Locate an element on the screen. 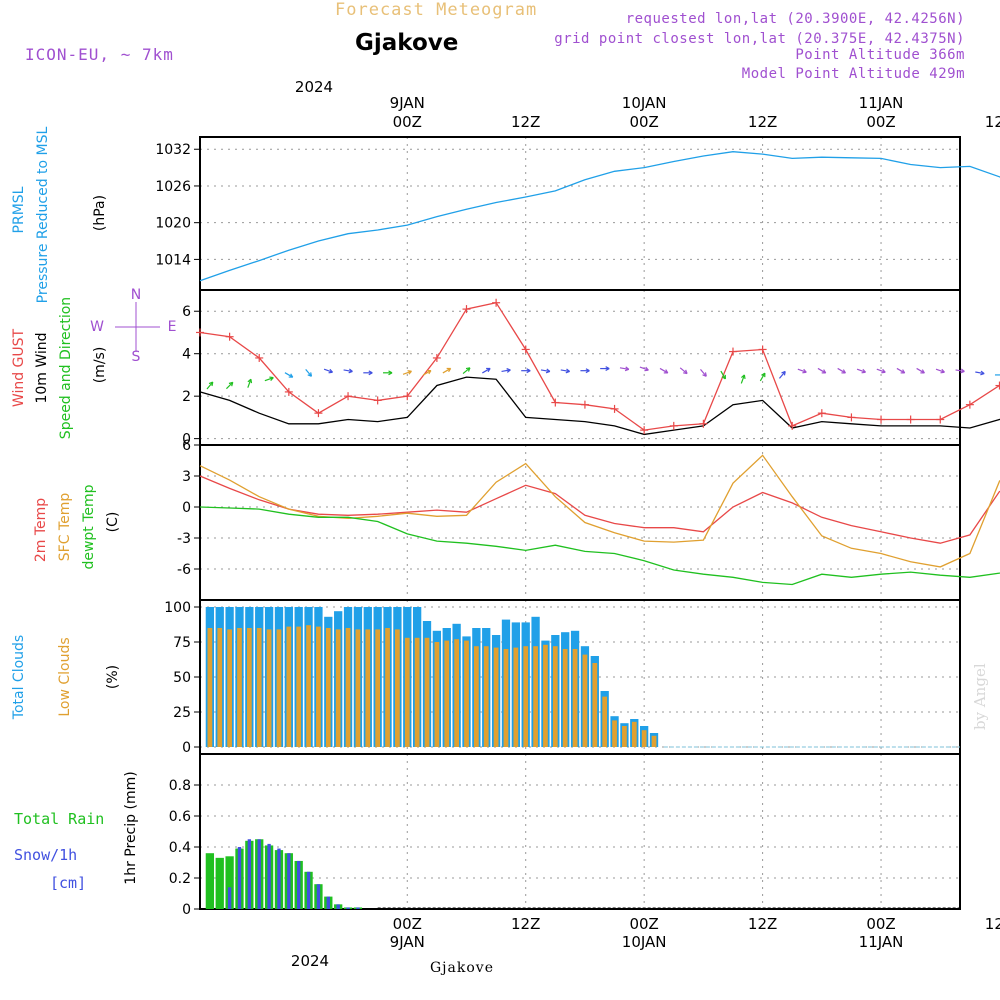  temperature-panel: -6 -3 0 3 6 is located at coordinates (588, 519).